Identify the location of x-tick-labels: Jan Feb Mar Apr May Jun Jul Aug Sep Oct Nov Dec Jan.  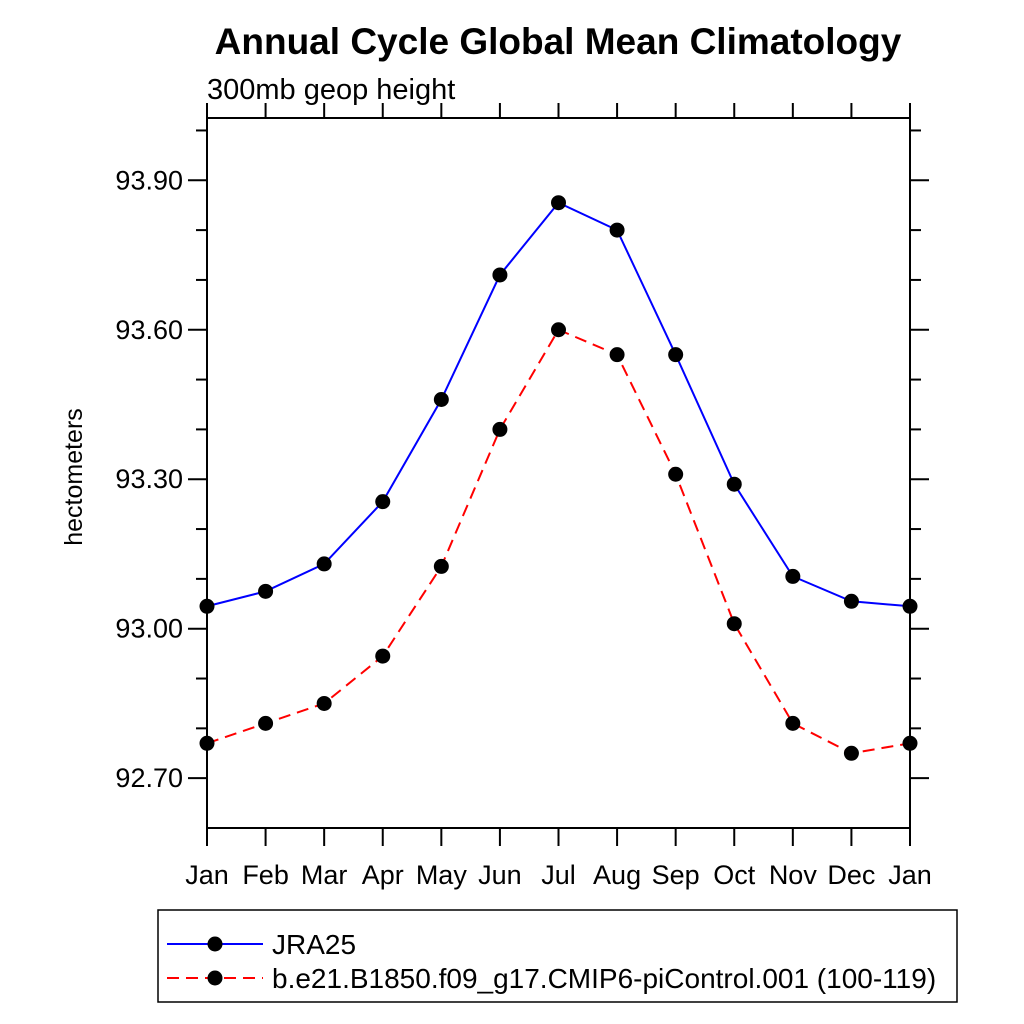
(558, 875).